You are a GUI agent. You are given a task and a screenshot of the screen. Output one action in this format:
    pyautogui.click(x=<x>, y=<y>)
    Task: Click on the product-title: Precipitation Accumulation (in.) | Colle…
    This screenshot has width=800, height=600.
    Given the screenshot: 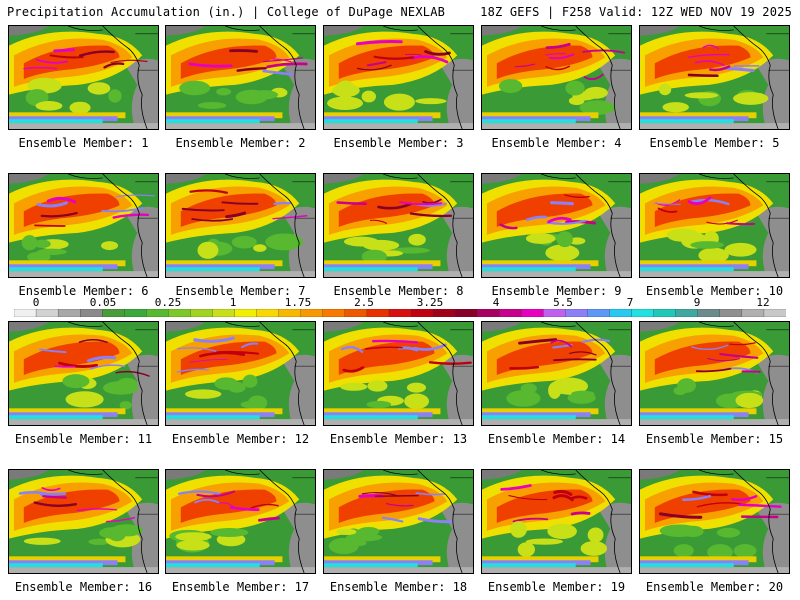 What is the action you would take?
    pyautogui.click(x=226, y=12)
    